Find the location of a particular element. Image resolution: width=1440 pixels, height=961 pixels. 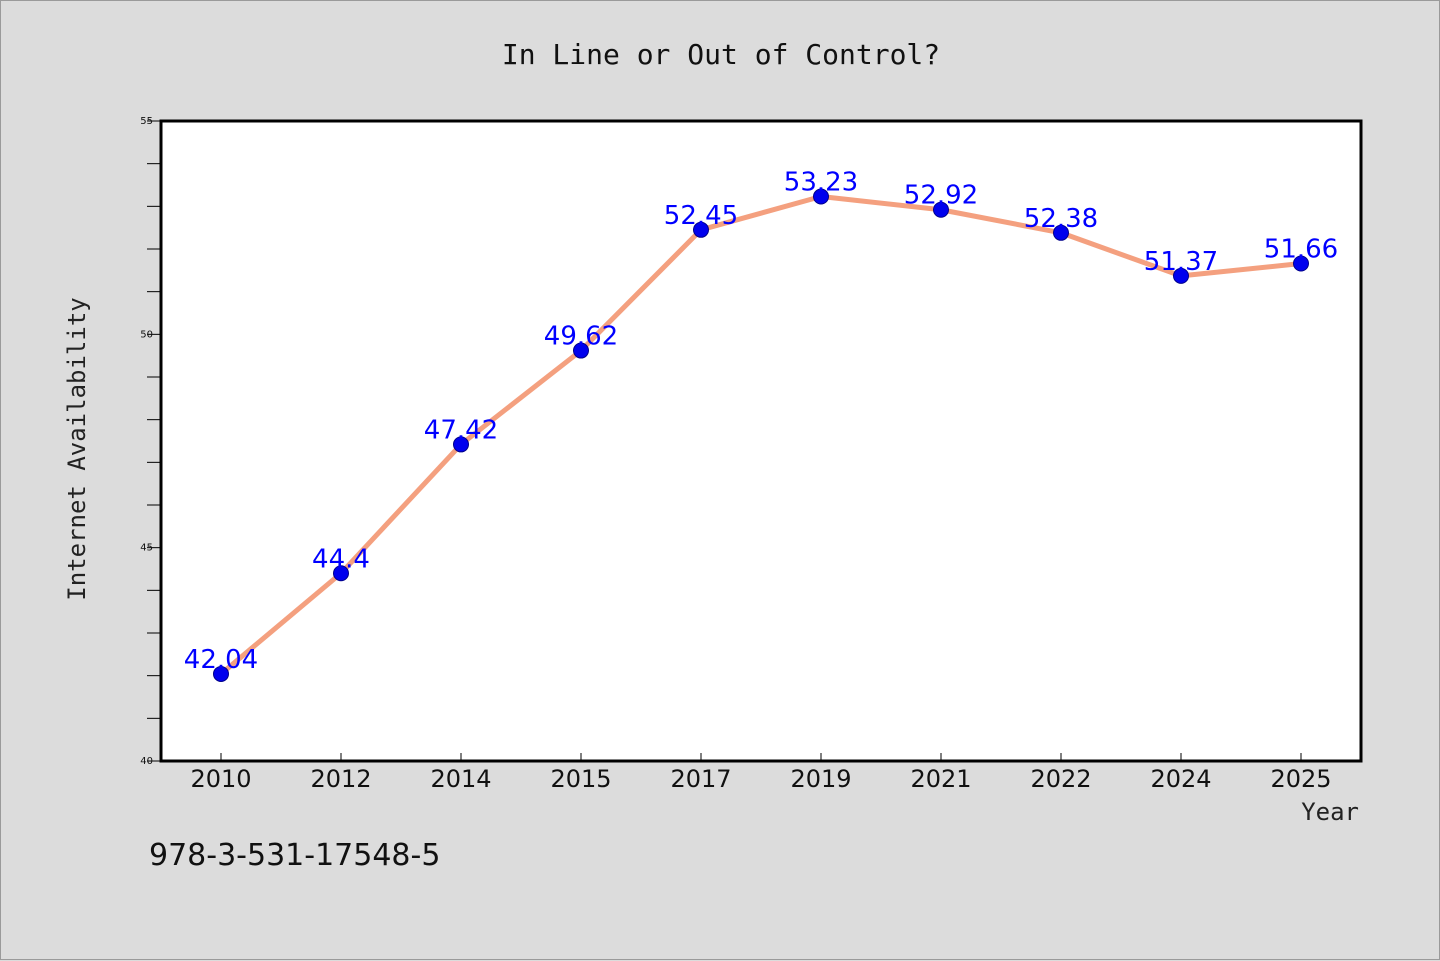

data-label: 53.23 is located at coordinates (821, 183).